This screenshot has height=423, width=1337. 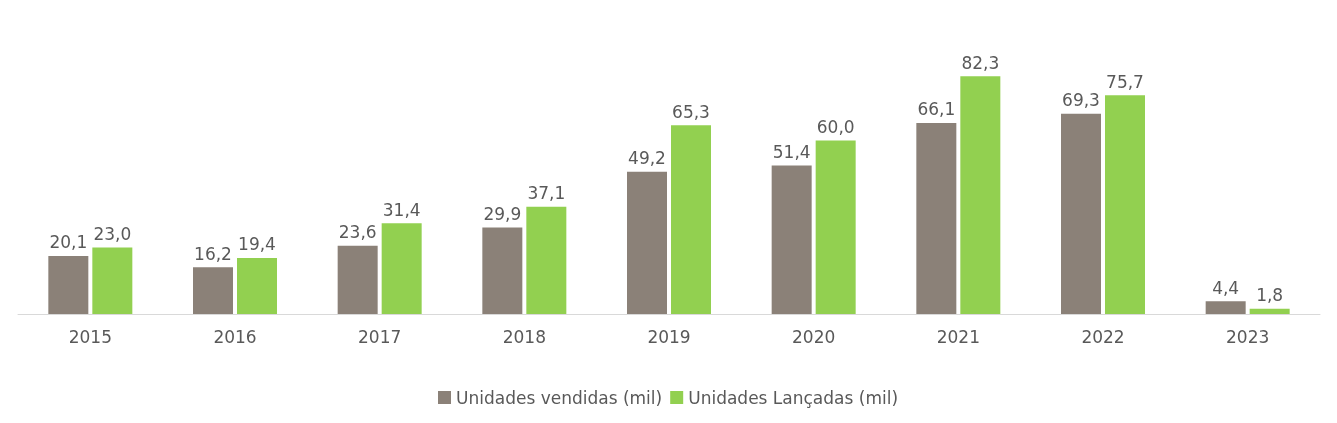 What do you see at coordinates (1248, 336) in the screenshot?
I see `x-tick-label: 2023` at bounding box center [1248, 336].